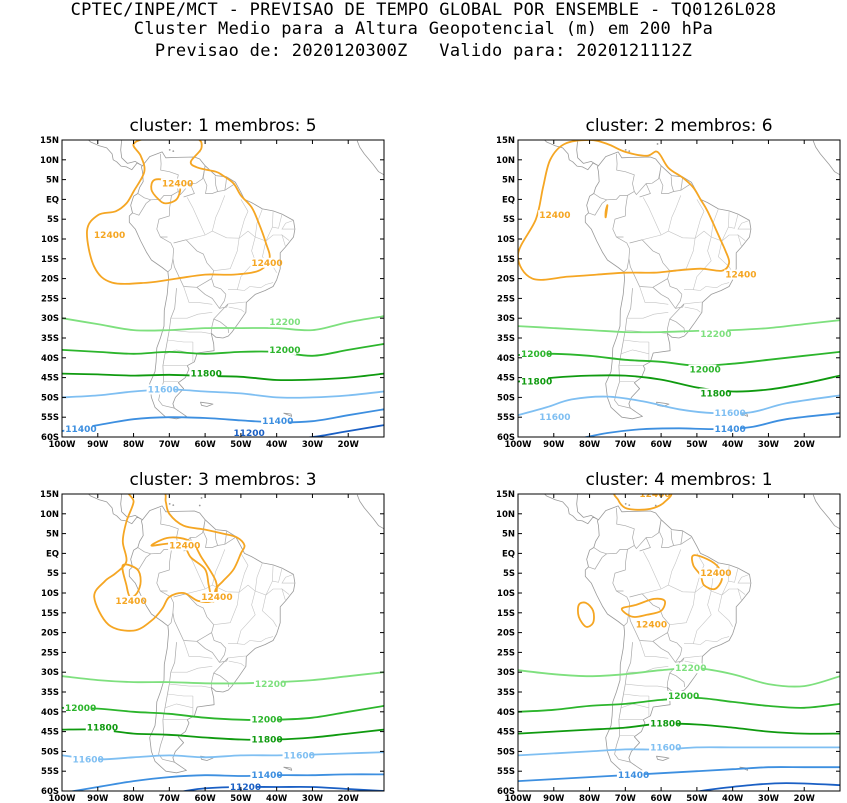  I want to click on lon-tick-label: 30W, so click(313, 798).